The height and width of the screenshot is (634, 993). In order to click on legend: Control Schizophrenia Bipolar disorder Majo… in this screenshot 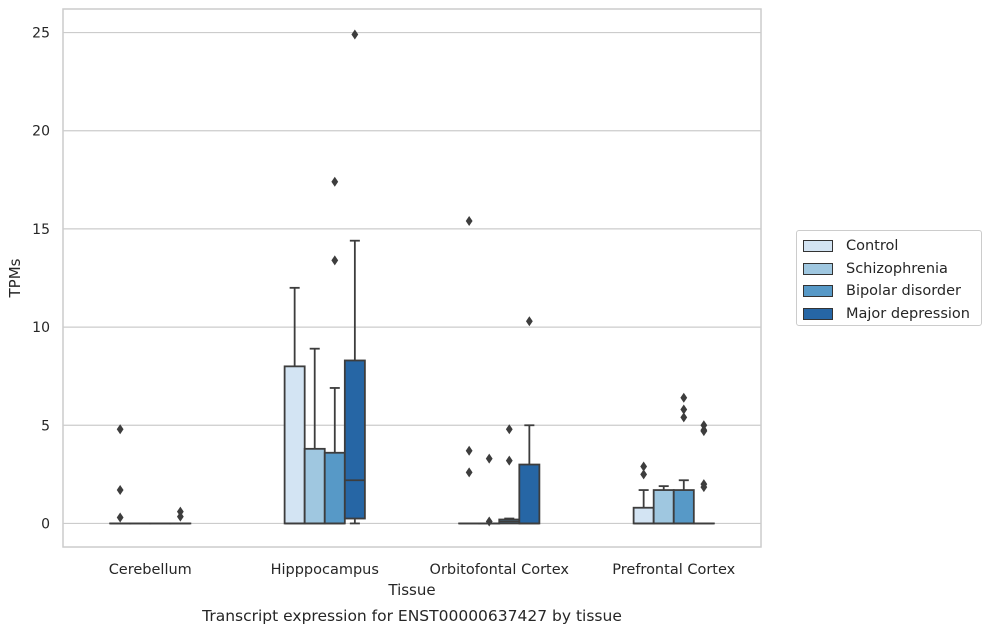, I will do `click(889, 278)`.